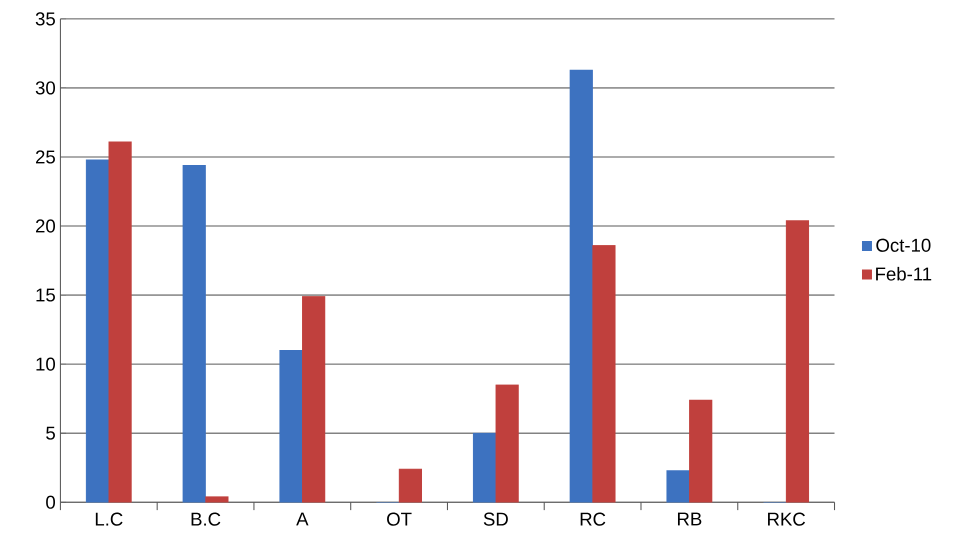 The width and height of the screenshot is (978, 559). I want to click on legend-label: Oct-10, so click(903, 245).